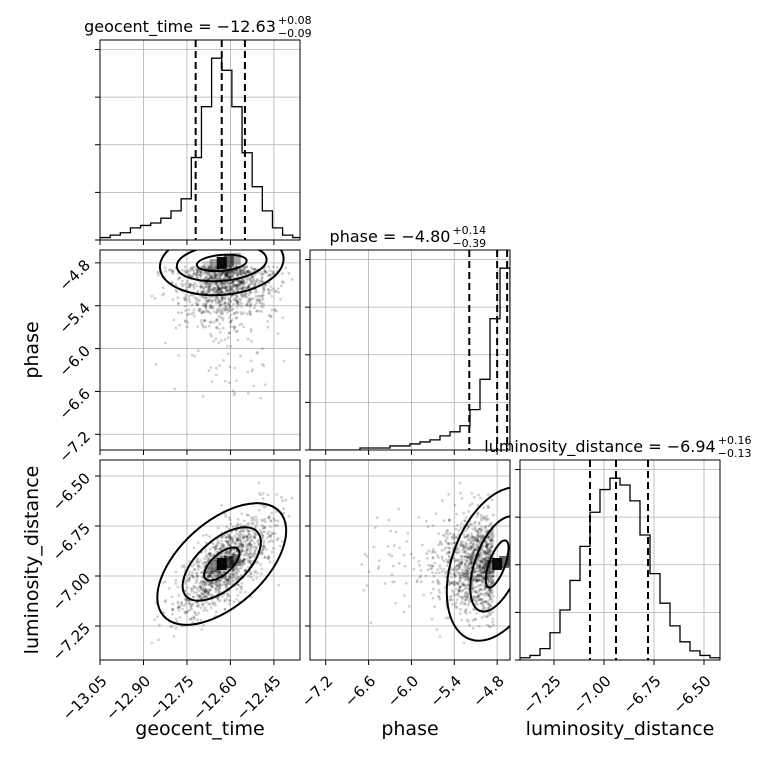 This screenshot has height=760, width=760. What do you see at coordinates (221, 266) in the screenshot?
I see `contour-level` at bounding box center [221, 266].